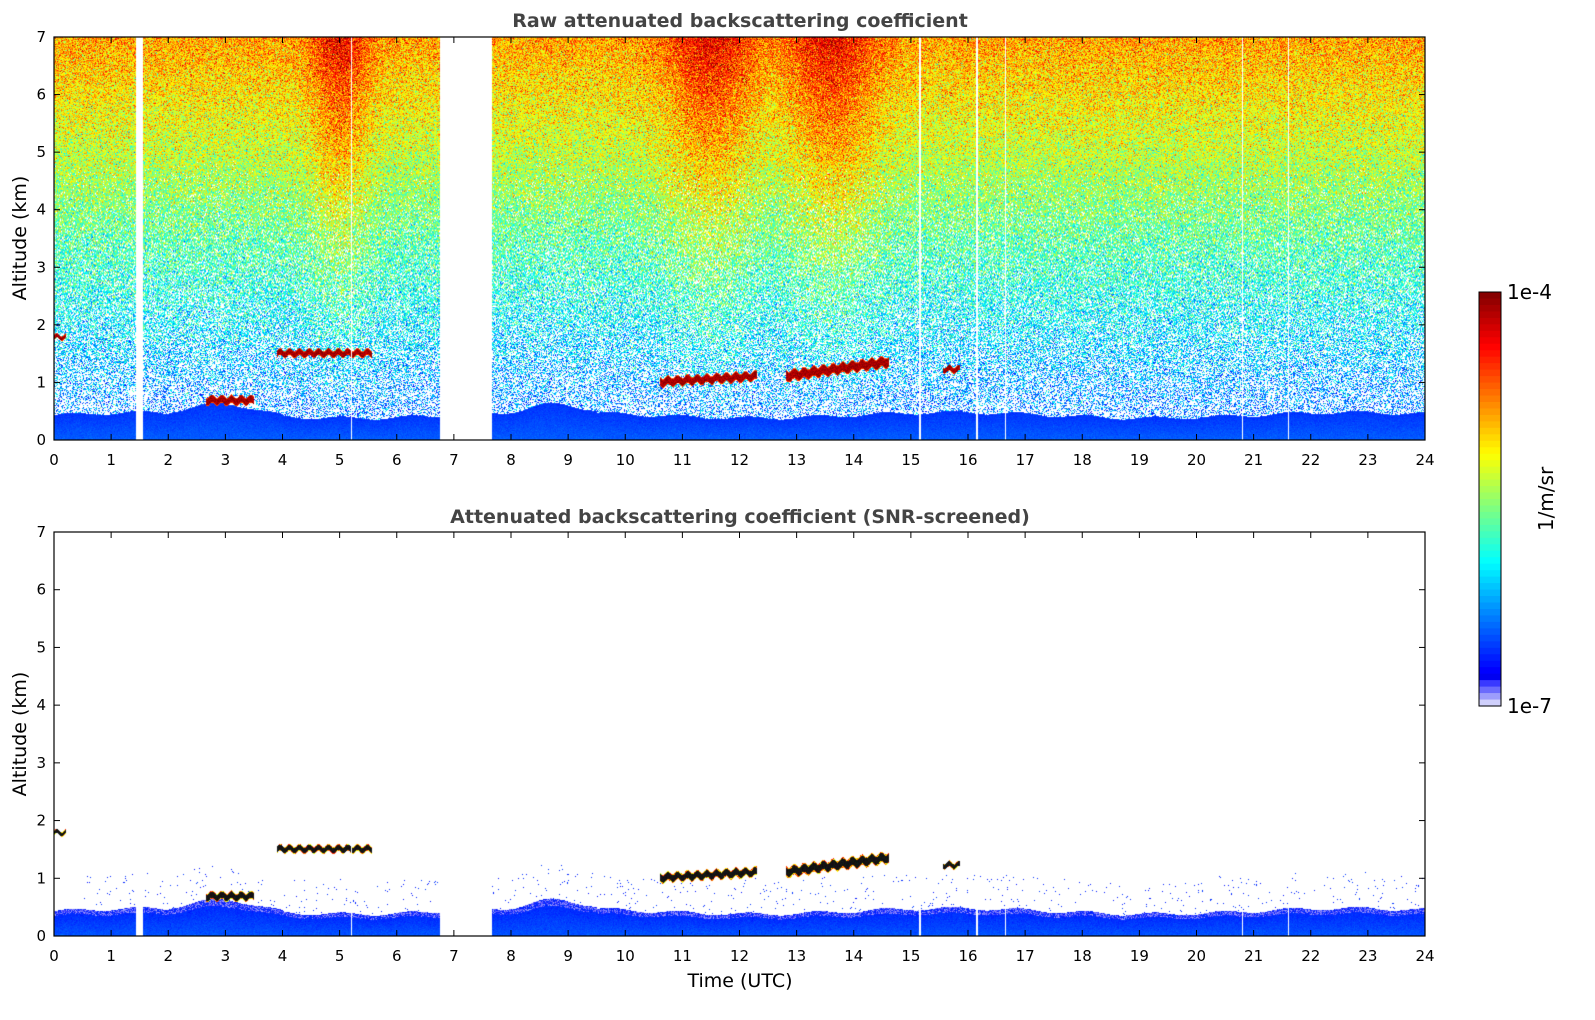 The height and width of the screenshot is (1020, 1595). I want to click on raw-x-tick-label: 9, so click(568, 460).